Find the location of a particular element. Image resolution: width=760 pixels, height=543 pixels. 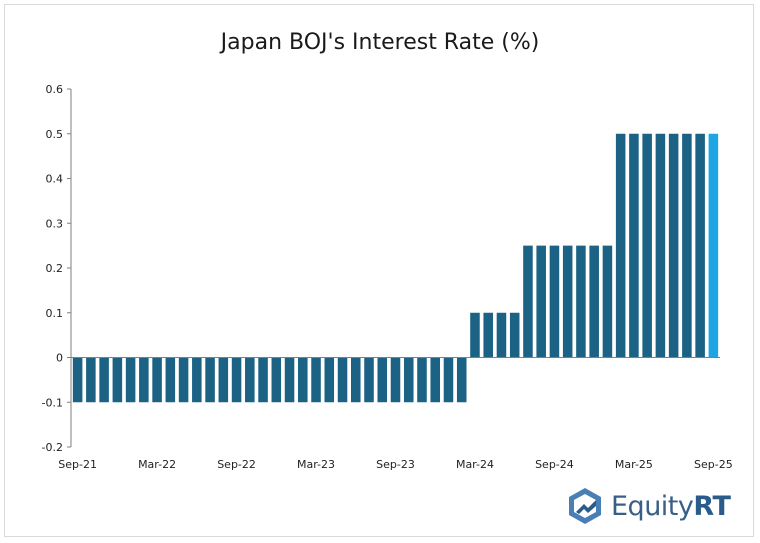

x-tick-label: Sep-23 is located at coordinates (395, 464).